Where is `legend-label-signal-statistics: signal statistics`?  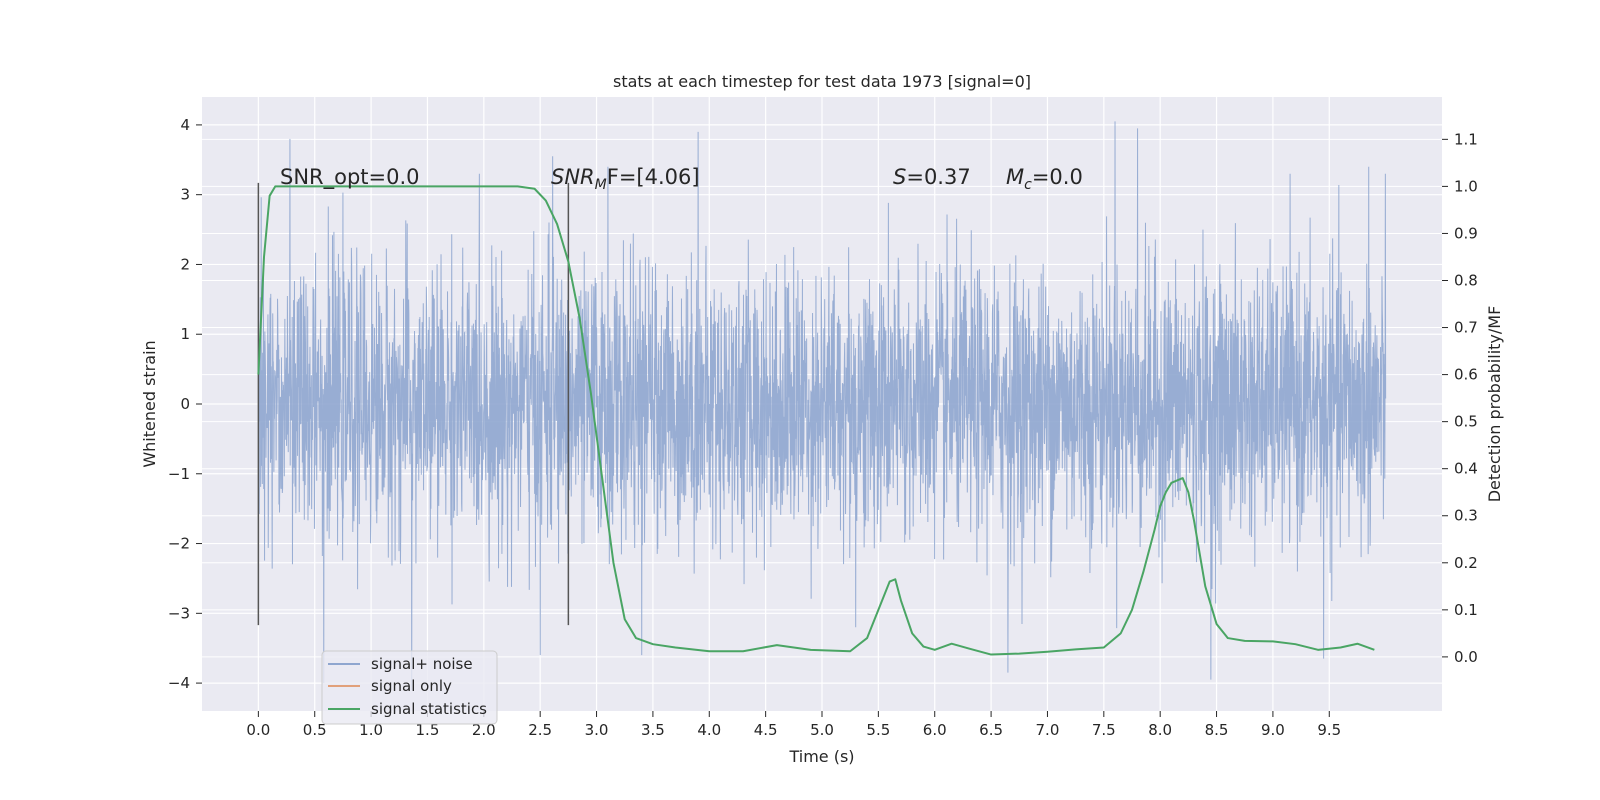
legend-label-signal-statistics: signal statistics is located at coordinates (429, 709).